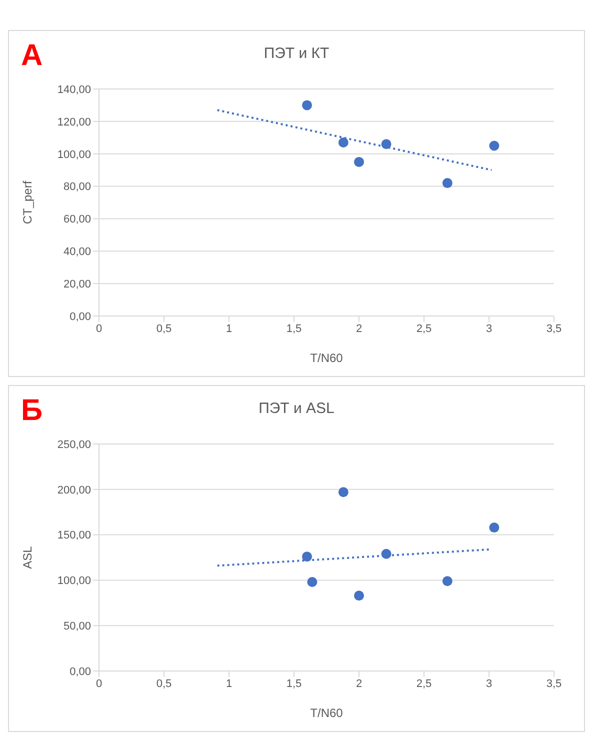 The image size is (597, 744). I want to click on text: Б, so click(32, 411).